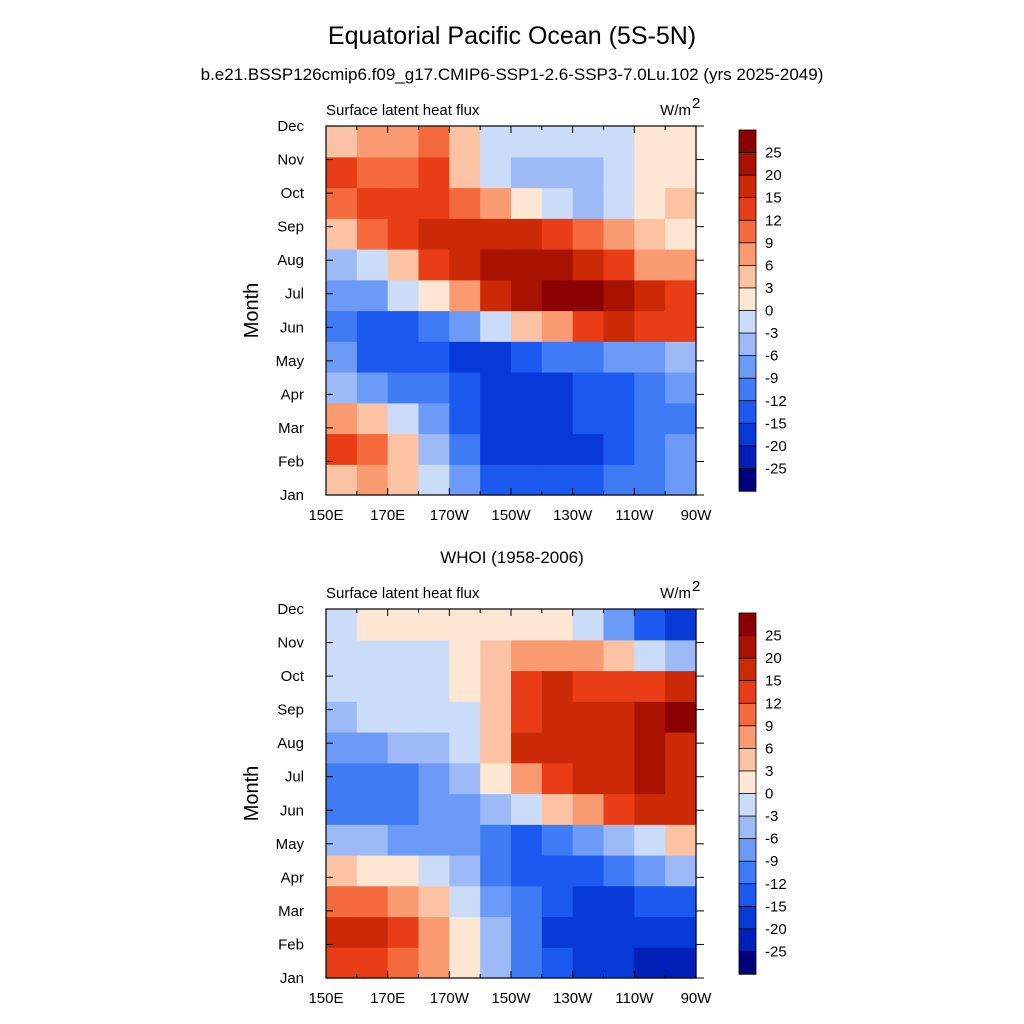  Describe the element at coordinates (696, 103) in the screenshot. I see `units-exponent: 2` at that location.